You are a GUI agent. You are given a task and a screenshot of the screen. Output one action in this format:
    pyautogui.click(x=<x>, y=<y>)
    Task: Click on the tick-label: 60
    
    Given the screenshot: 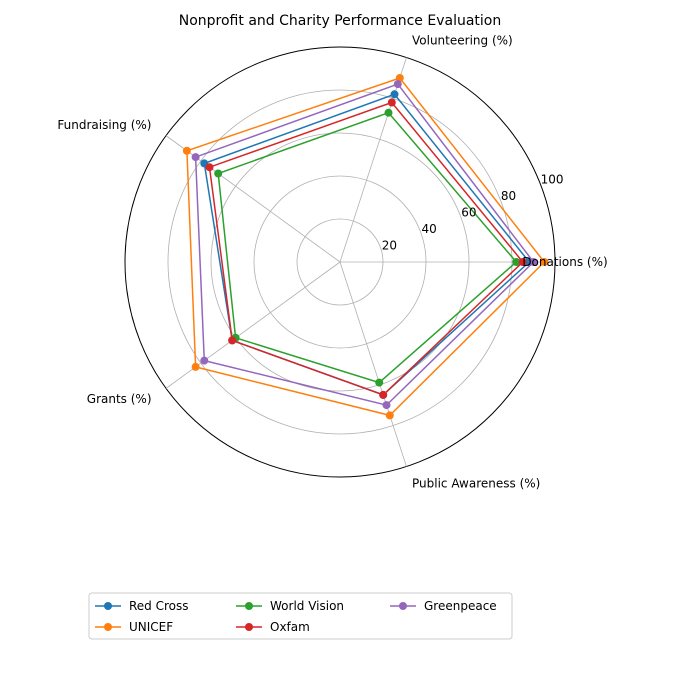 What is the action you would take?
    pyautogui.click(x=468, y=213)
    